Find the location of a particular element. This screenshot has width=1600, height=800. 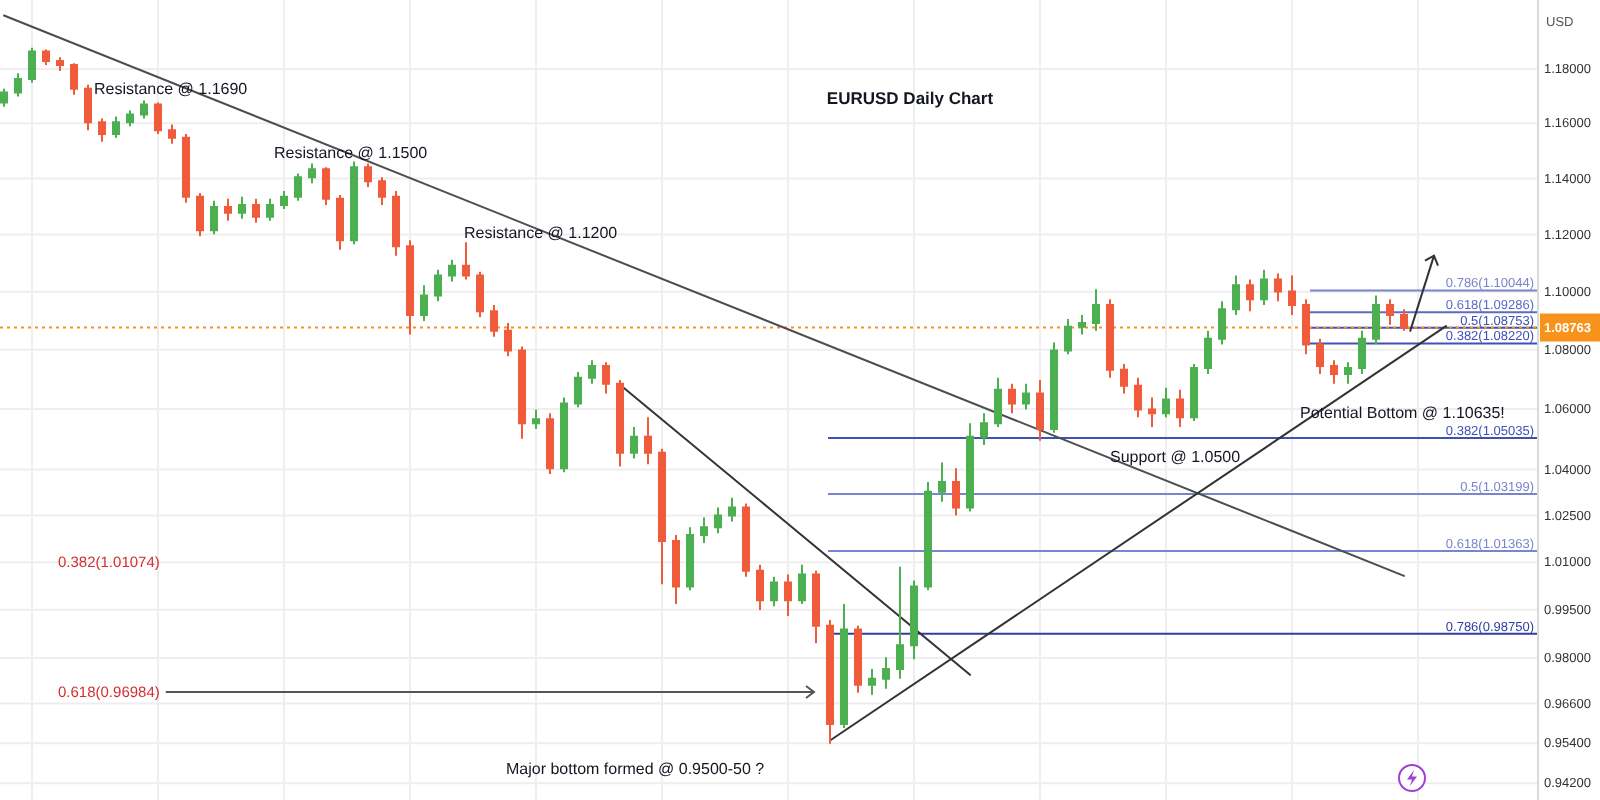

annotation: Resistance @ 1.1500 is located at coordinates (351, 153).